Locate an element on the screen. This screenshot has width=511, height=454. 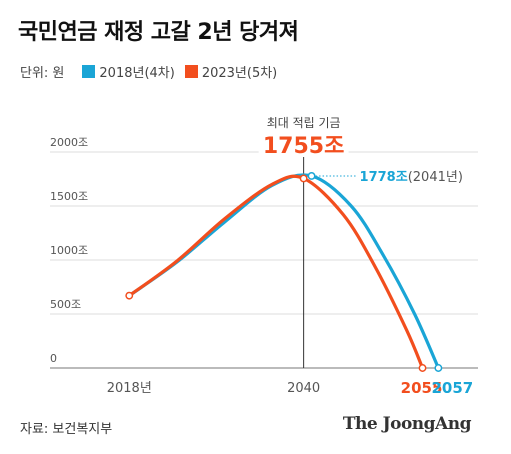
x-tick-label: 2018년 is located at coordinates (129, 388).